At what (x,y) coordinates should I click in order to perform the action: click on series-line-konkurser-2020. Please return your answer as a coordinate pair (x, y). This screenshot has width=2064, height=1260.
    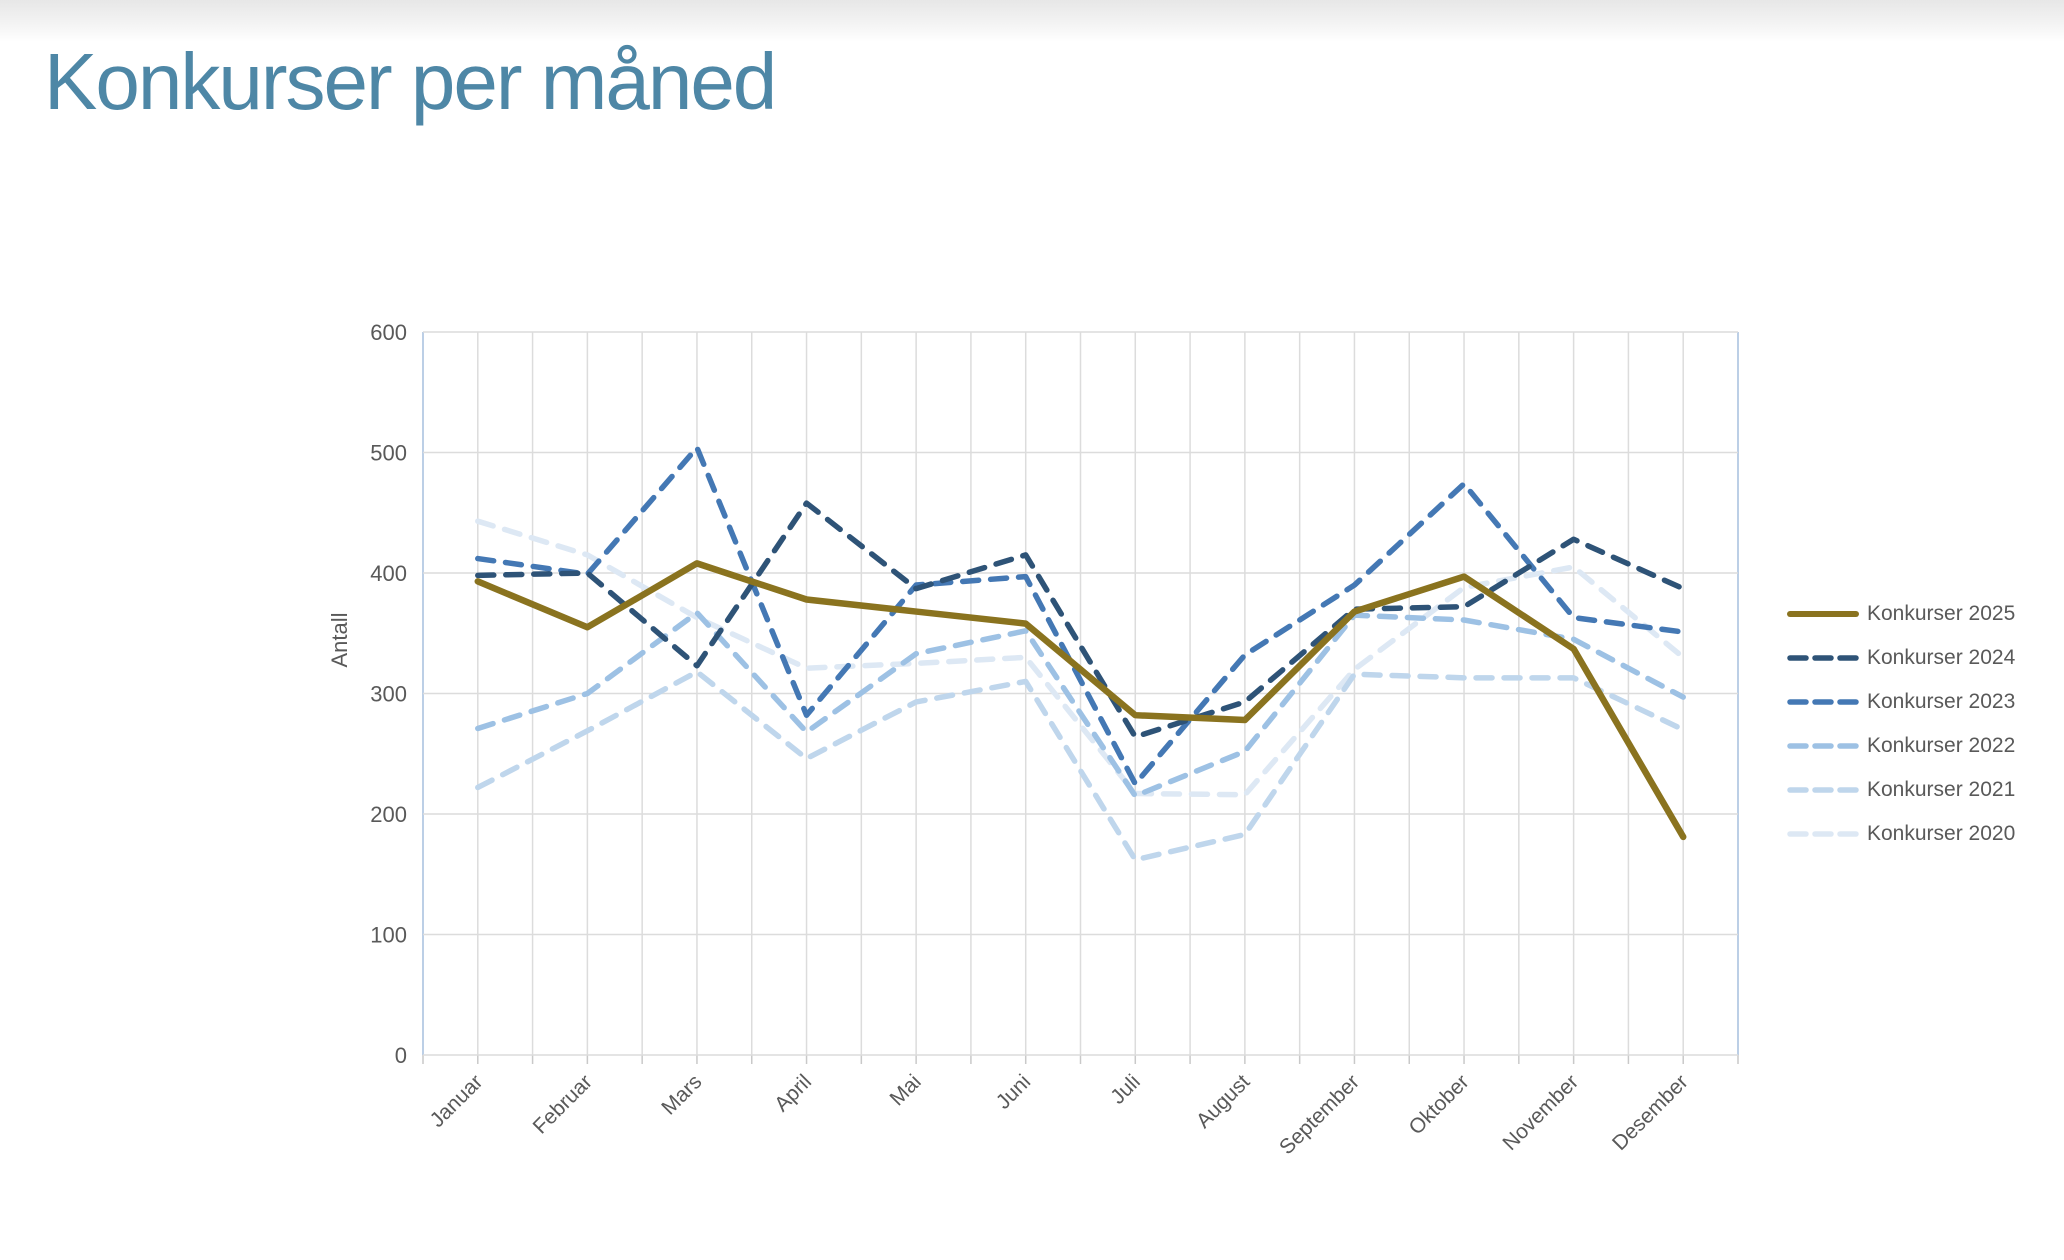
    Looking at the image, I should click on (1080, 658).